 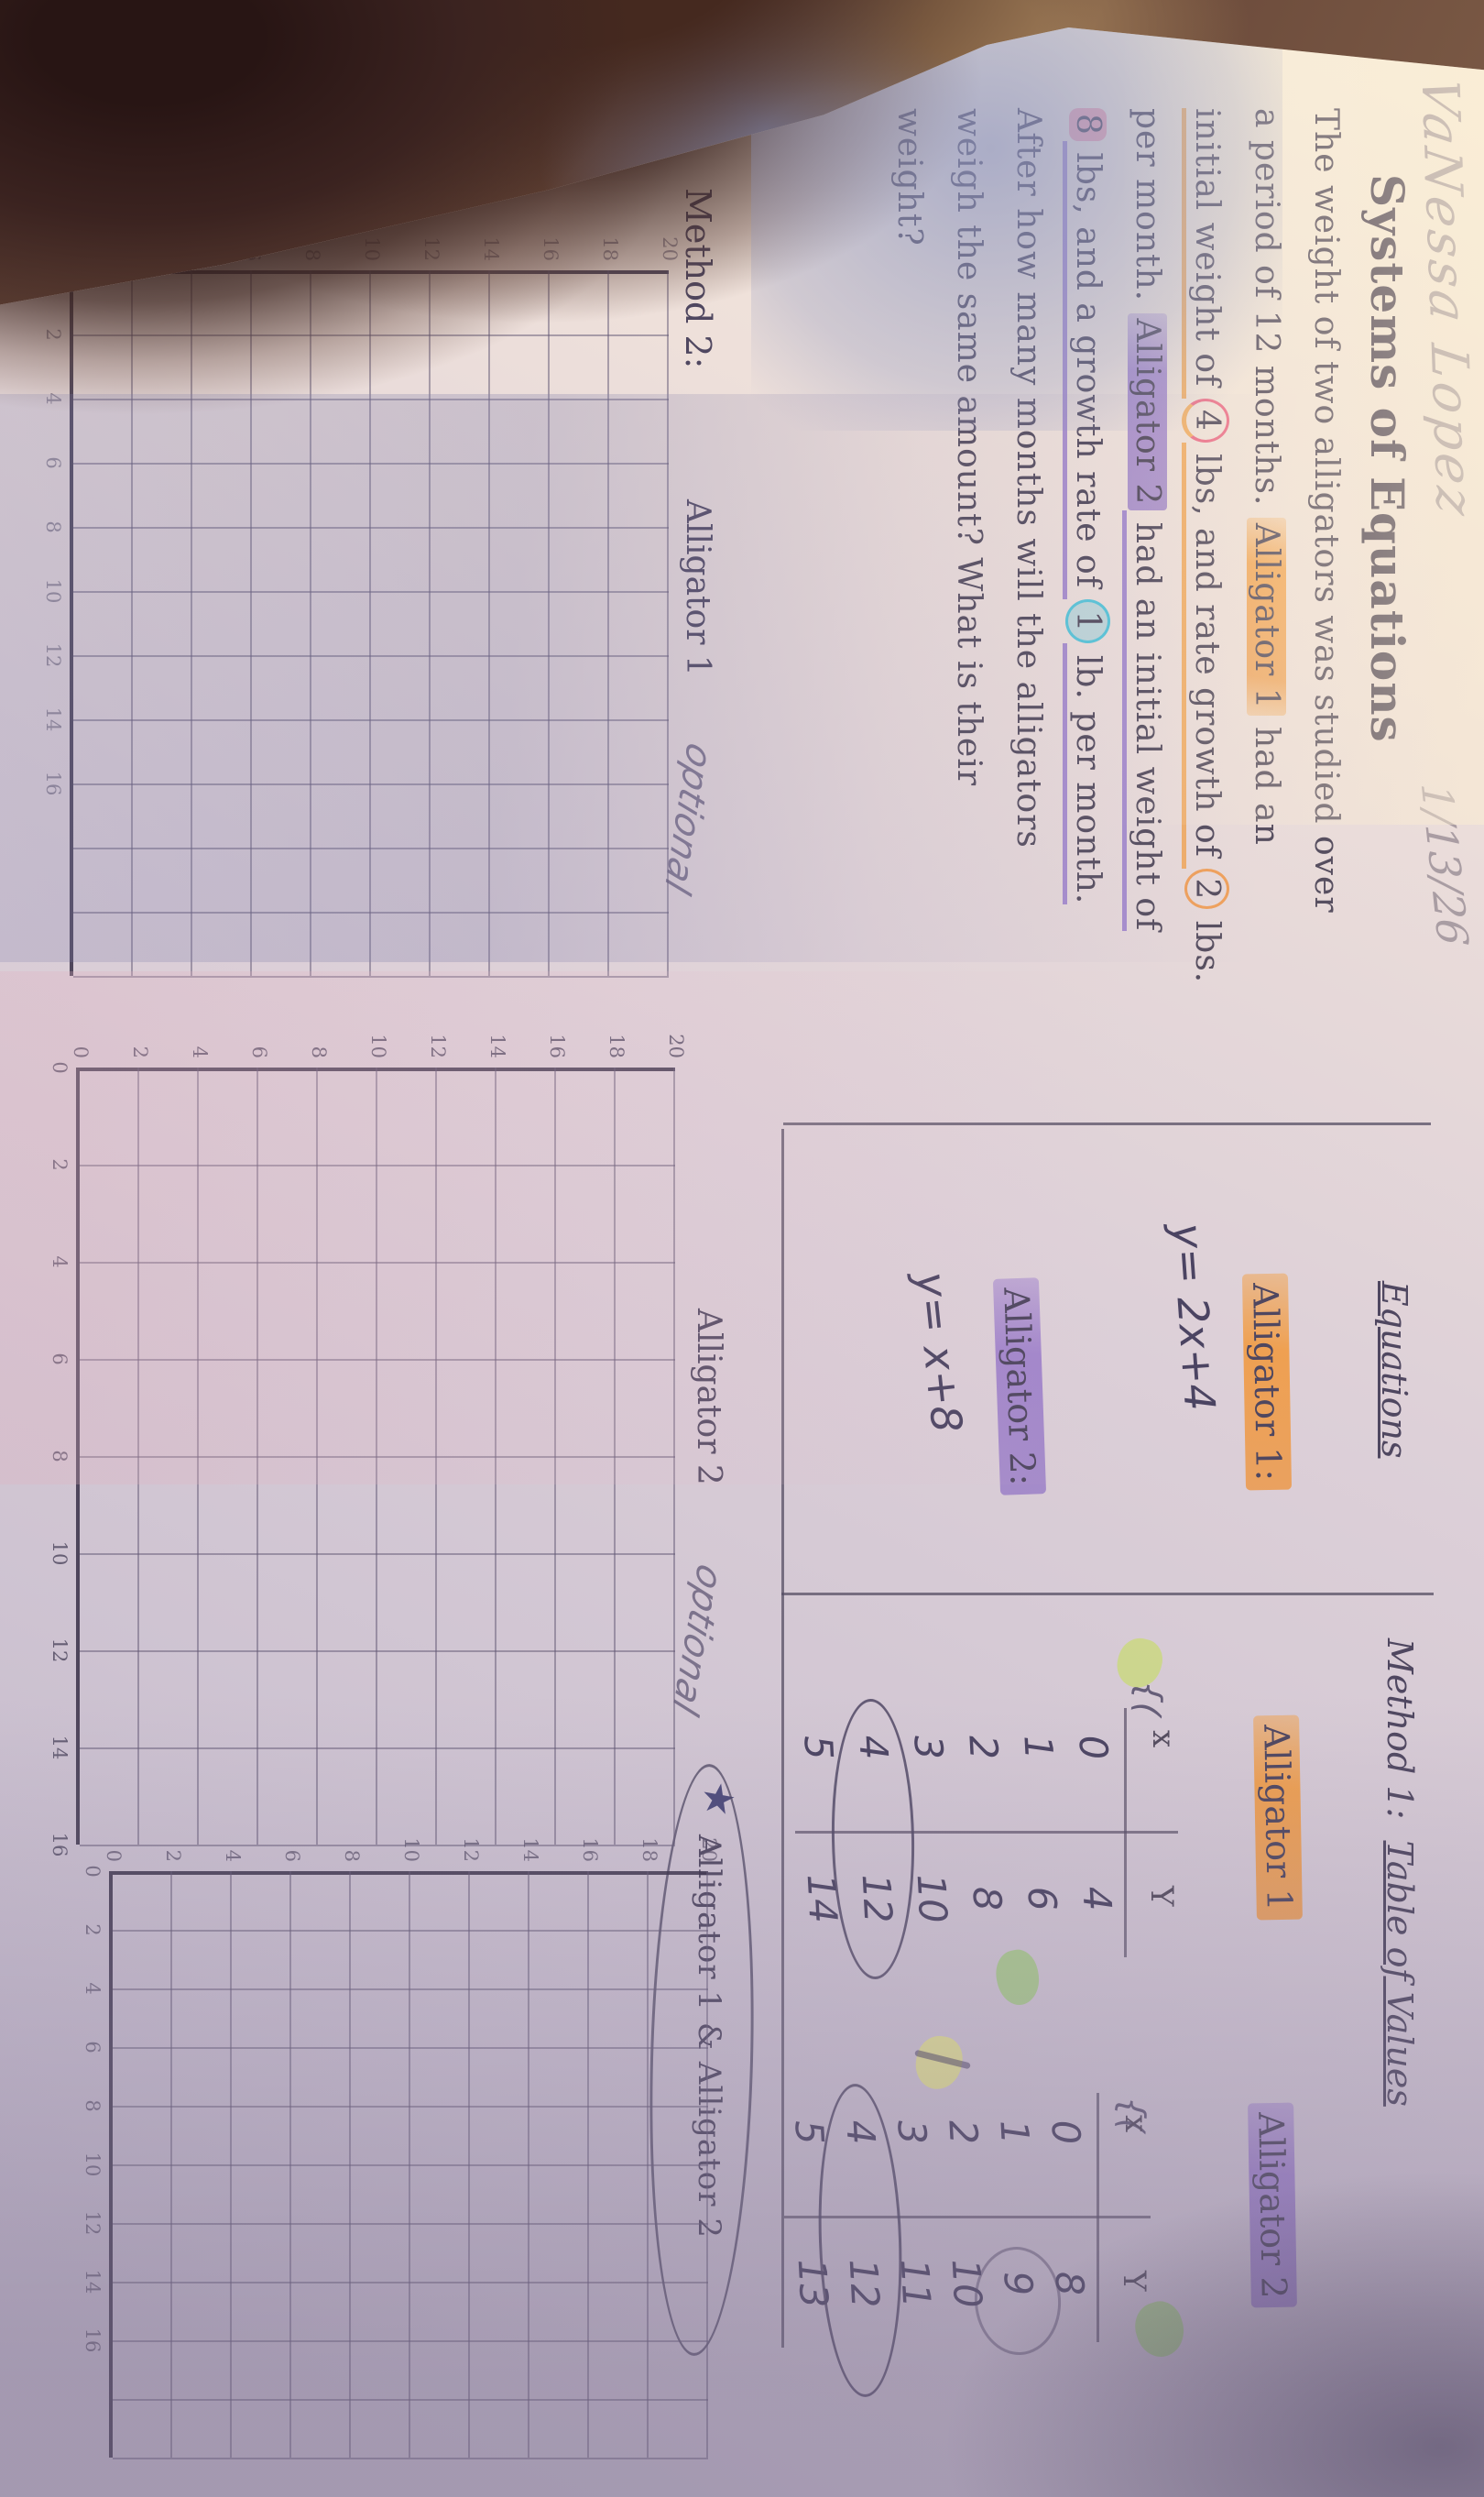 I want to click on grid-x-axis-label: 2, so click(x=60, y=1165).